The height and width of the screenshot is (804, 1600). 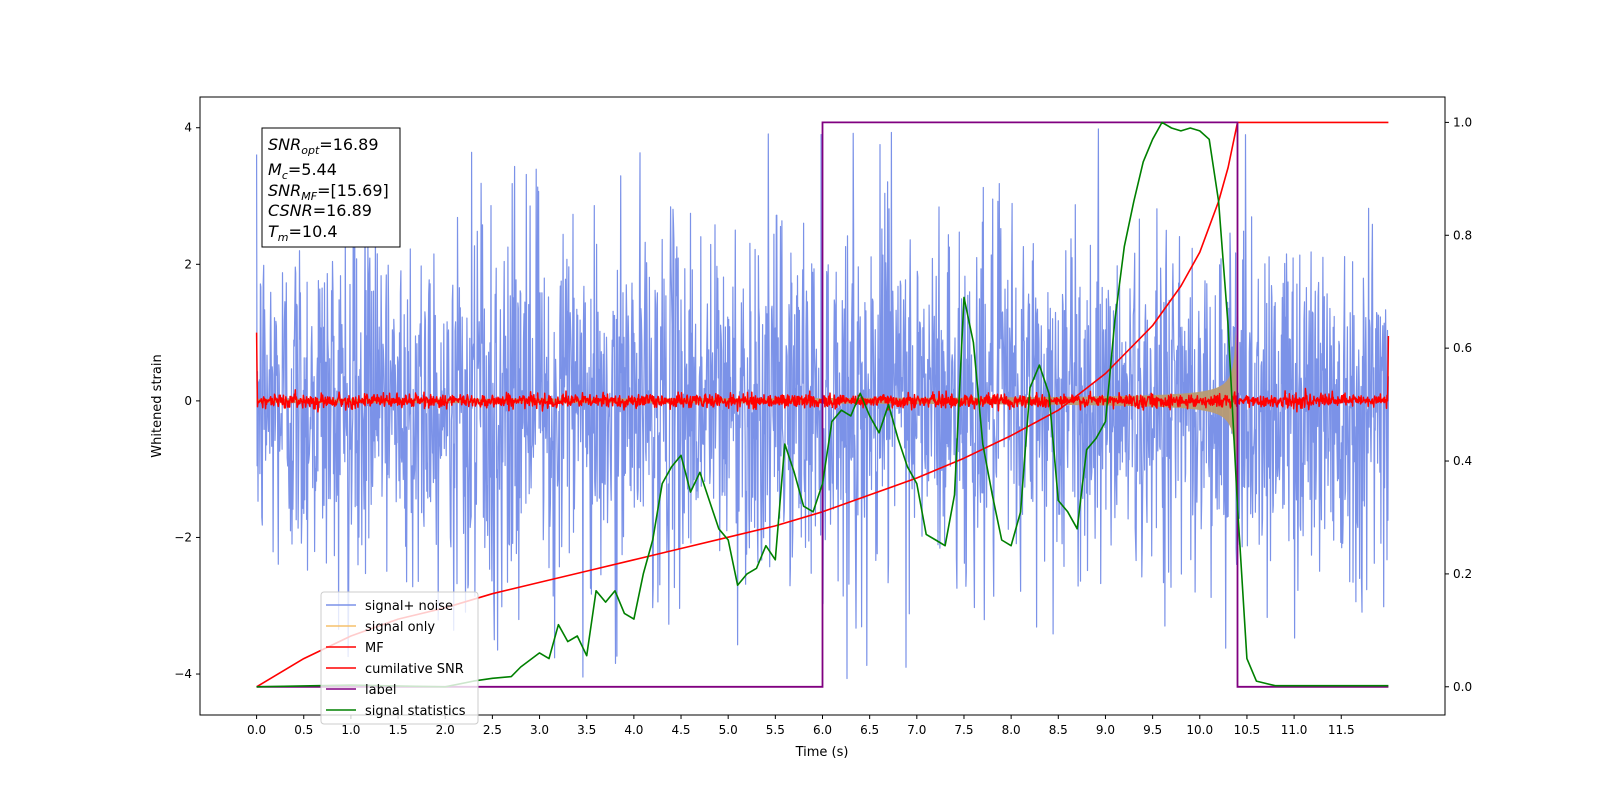 I want to click on svg-text: signal statistics, so click(x=415, y=711).